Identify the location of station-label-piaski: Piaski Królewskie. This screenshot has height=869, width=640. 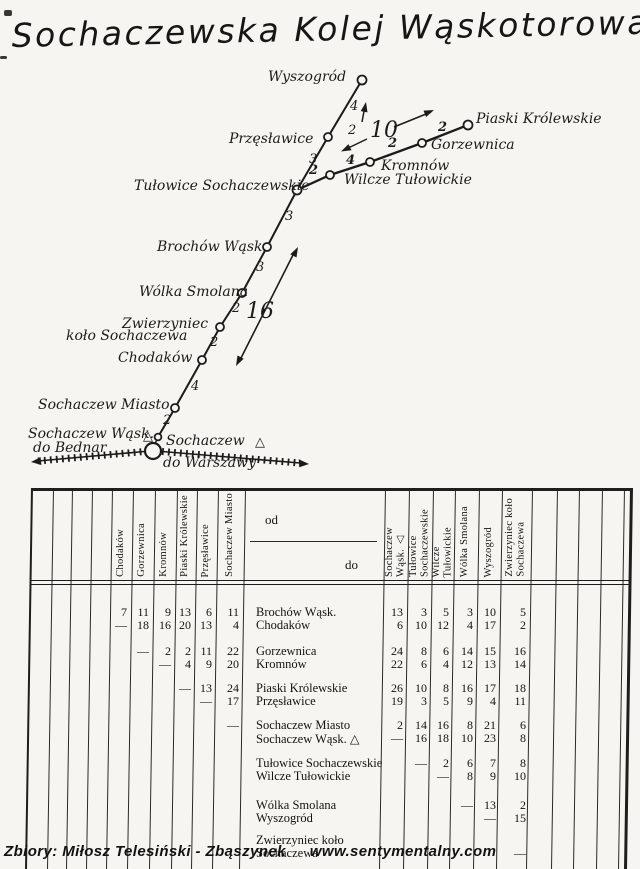
(538, 119).